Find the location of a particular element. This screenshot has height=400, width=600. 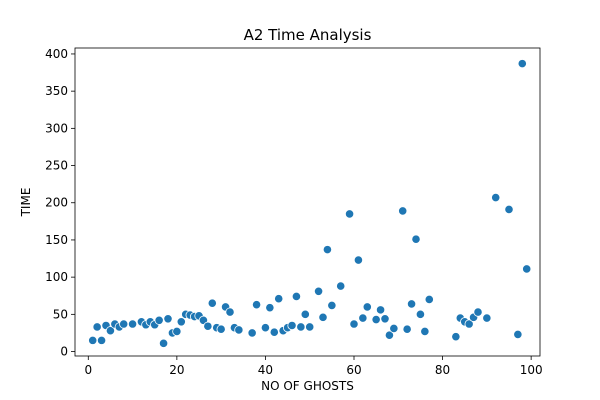

x-tick-label: 60 is located at coordinates (353, 370).